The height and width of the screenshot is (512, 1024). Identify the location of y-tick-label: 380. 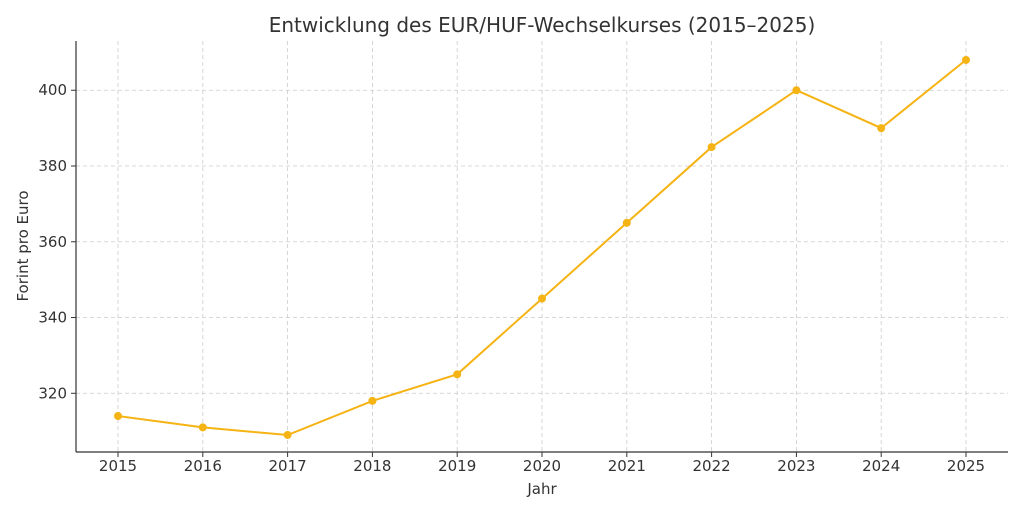
(52, 166).